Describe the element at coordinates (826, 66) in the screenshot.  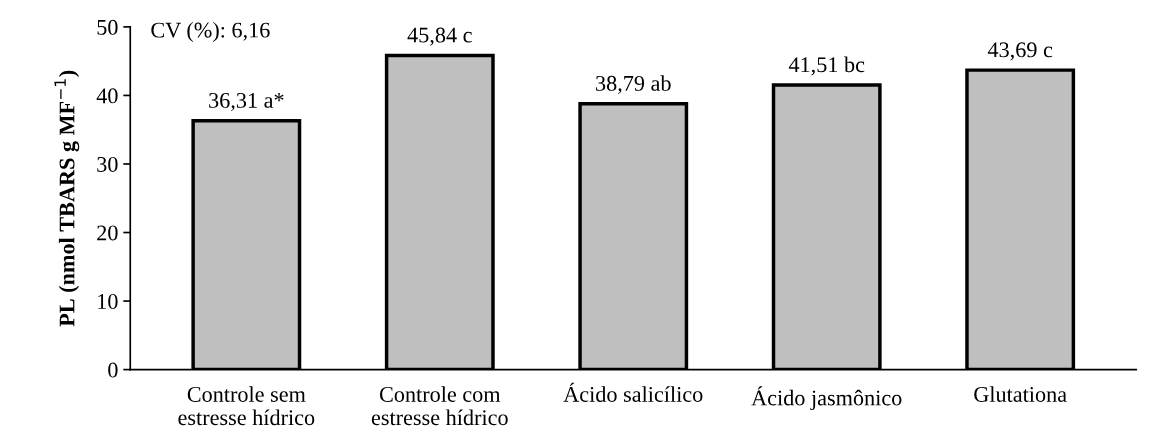
I see `data-label: 41,51 bc` at that location.